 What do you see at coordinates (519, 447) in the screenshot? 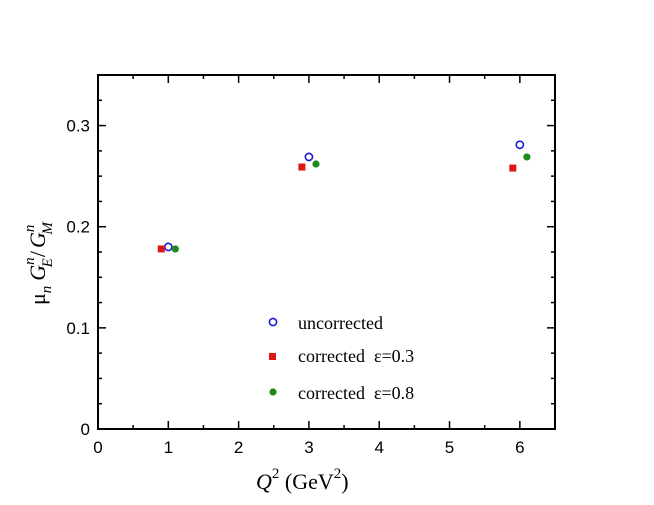
I see `x-tick-label: 6` at bounding box center [519, 447].